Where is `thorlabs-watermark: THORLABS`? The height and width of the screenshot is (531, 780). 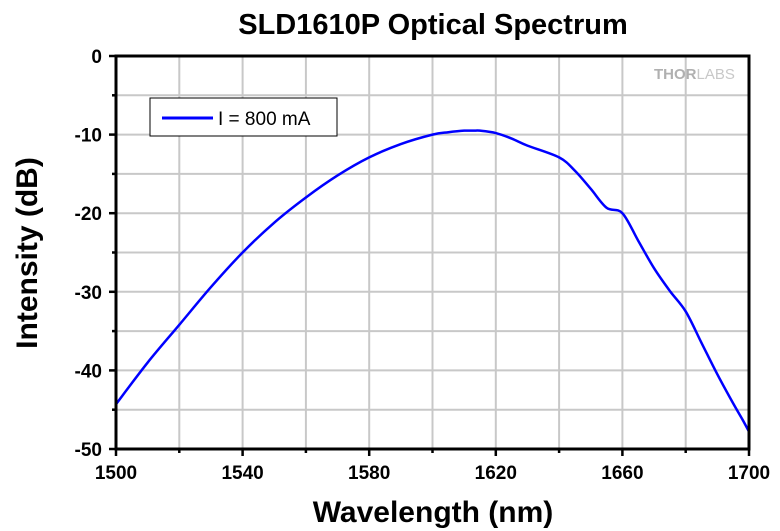 thorlabs-watermark: THORLABS is located at coordinates (694, 74).